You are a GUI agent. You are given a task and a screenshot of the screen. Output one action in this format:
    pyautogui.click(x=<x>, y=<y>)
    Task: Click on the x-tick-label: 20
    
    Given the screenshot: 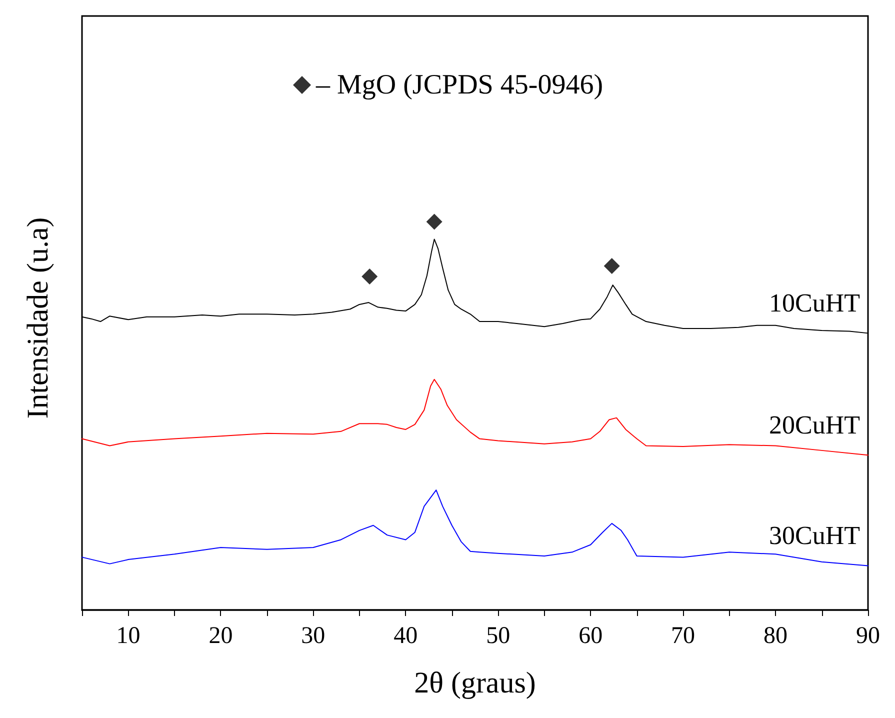 What is the action you would take?
    pyautogui.click(x=220, y=636)
    